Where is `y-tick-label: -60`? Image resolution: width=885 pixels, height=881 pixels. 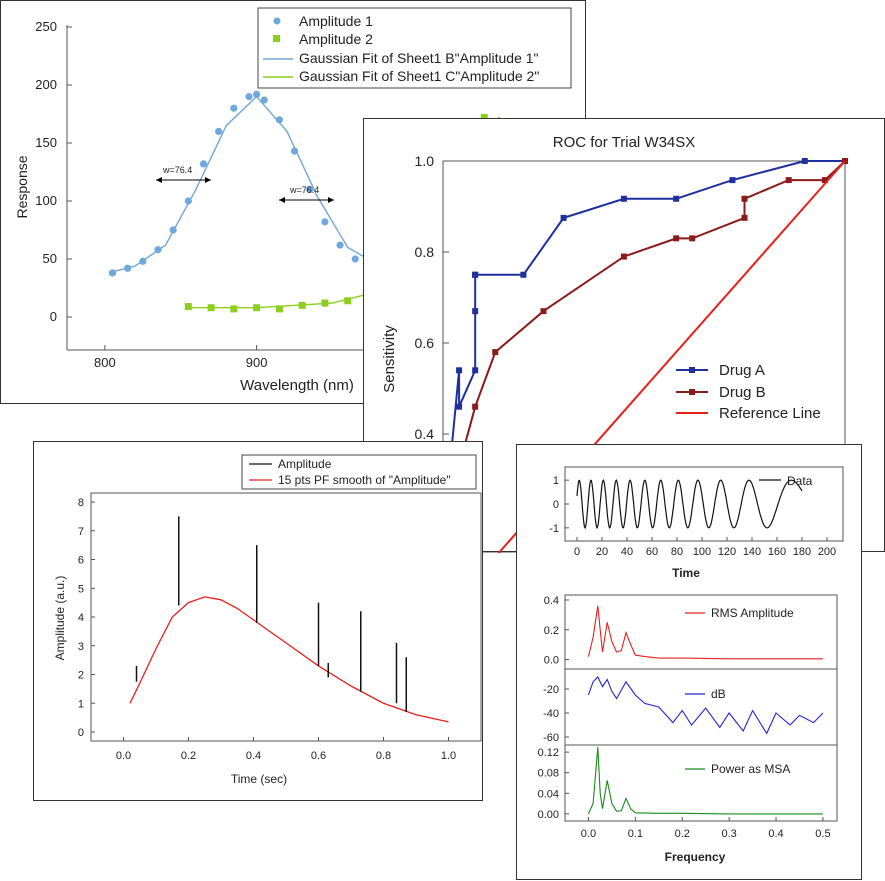 y-tick-label: -60 is located at coordinates (551, 738).